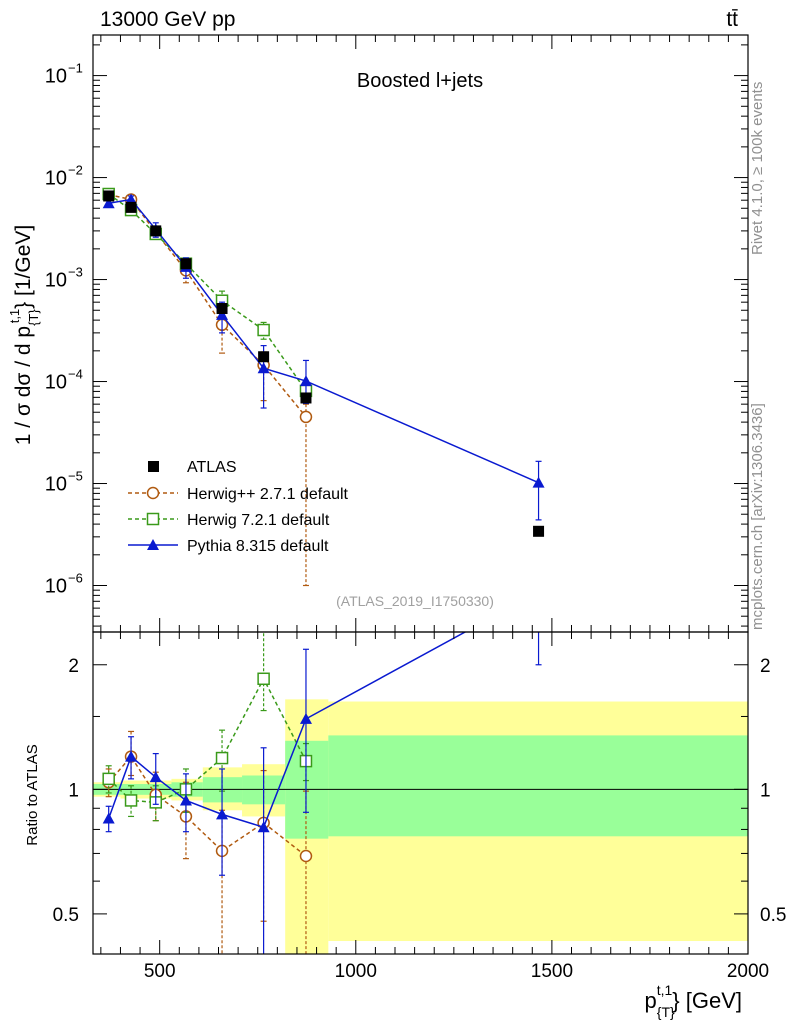 This screenshot has width=786, height=1024. I want to click on main-y-tick-exp-5: −6, so click(75, 578).